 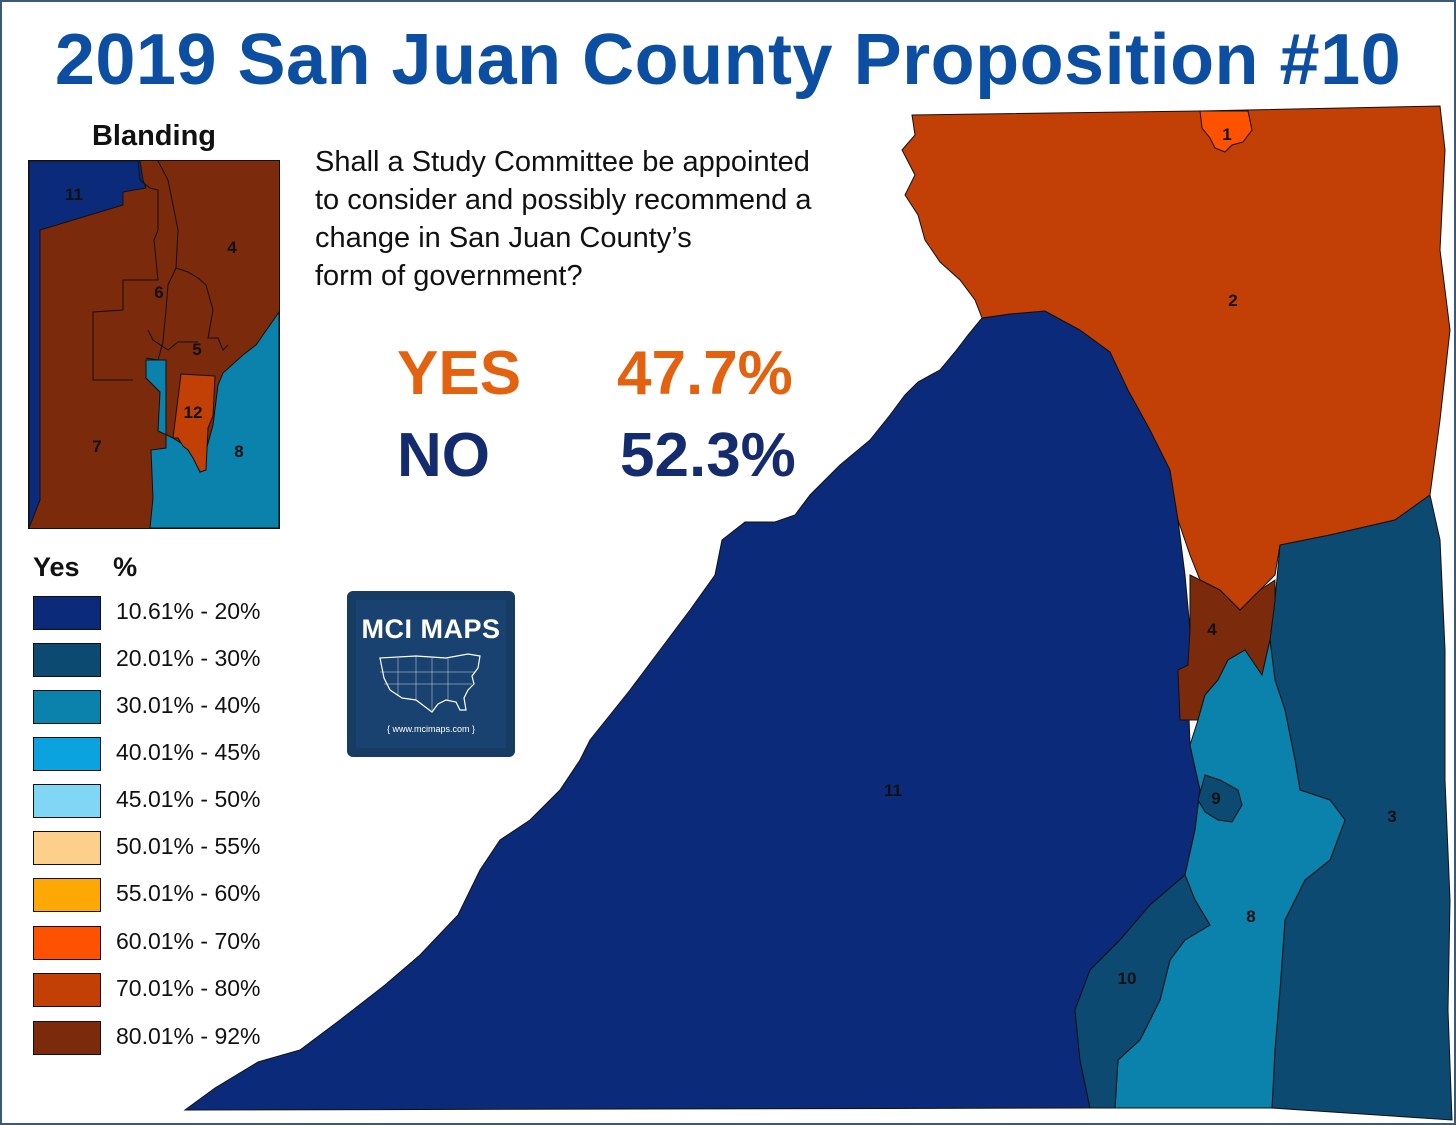 What do you see at coordinates (188, 752) in the screenshot?
I see `legend-label: 40.01% - 45%` at bounding box center [188, 752].